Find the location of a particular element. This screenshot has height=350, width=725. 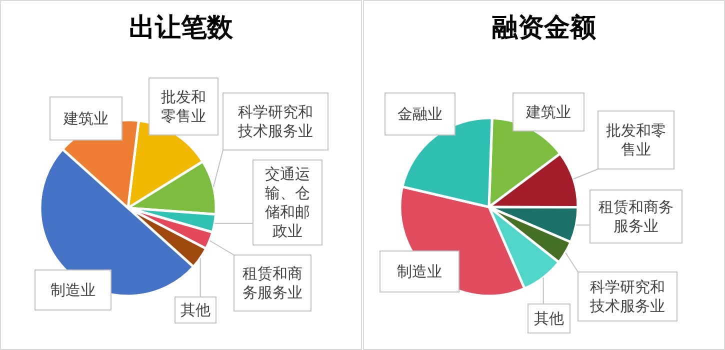

slice-label: 交通运输、仓储和邮政业 is located at coordinates (287, 202).